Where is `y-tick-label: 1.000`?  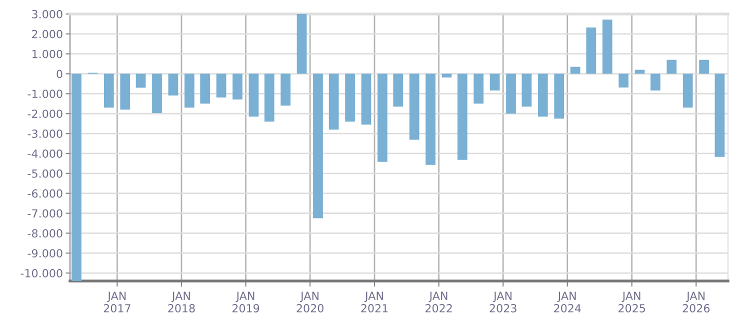
y-tick-label: 1.000 is located at coordinates (47, 54).